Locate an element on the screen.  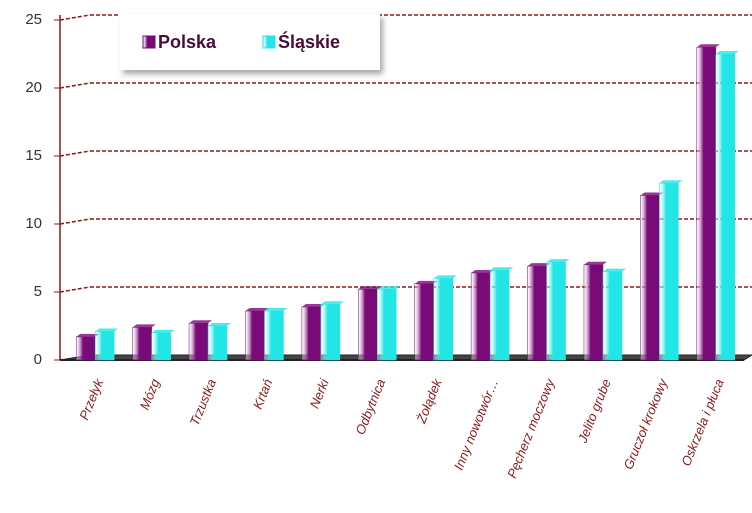
y-tick-label: 0 is located at coordinates (38, 359).